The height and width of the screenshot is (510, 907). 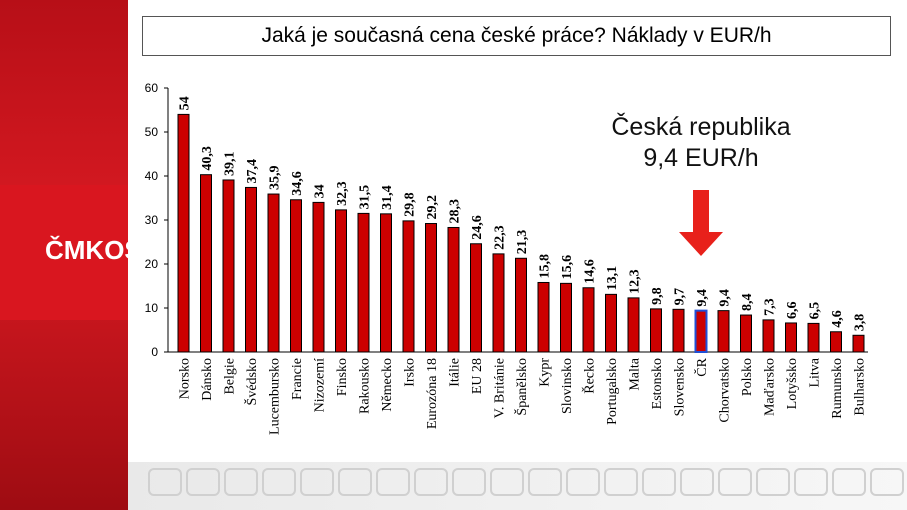 What do you see at coordinates (815, 372) in the screenshot?
I see `category-label: Litva` at bounding box center [815, 372].